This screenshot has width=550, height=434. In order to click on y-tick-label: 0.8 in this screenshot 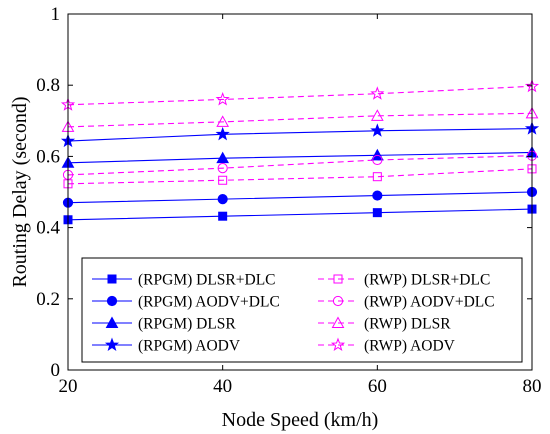, I will do `click(48, 85)`.